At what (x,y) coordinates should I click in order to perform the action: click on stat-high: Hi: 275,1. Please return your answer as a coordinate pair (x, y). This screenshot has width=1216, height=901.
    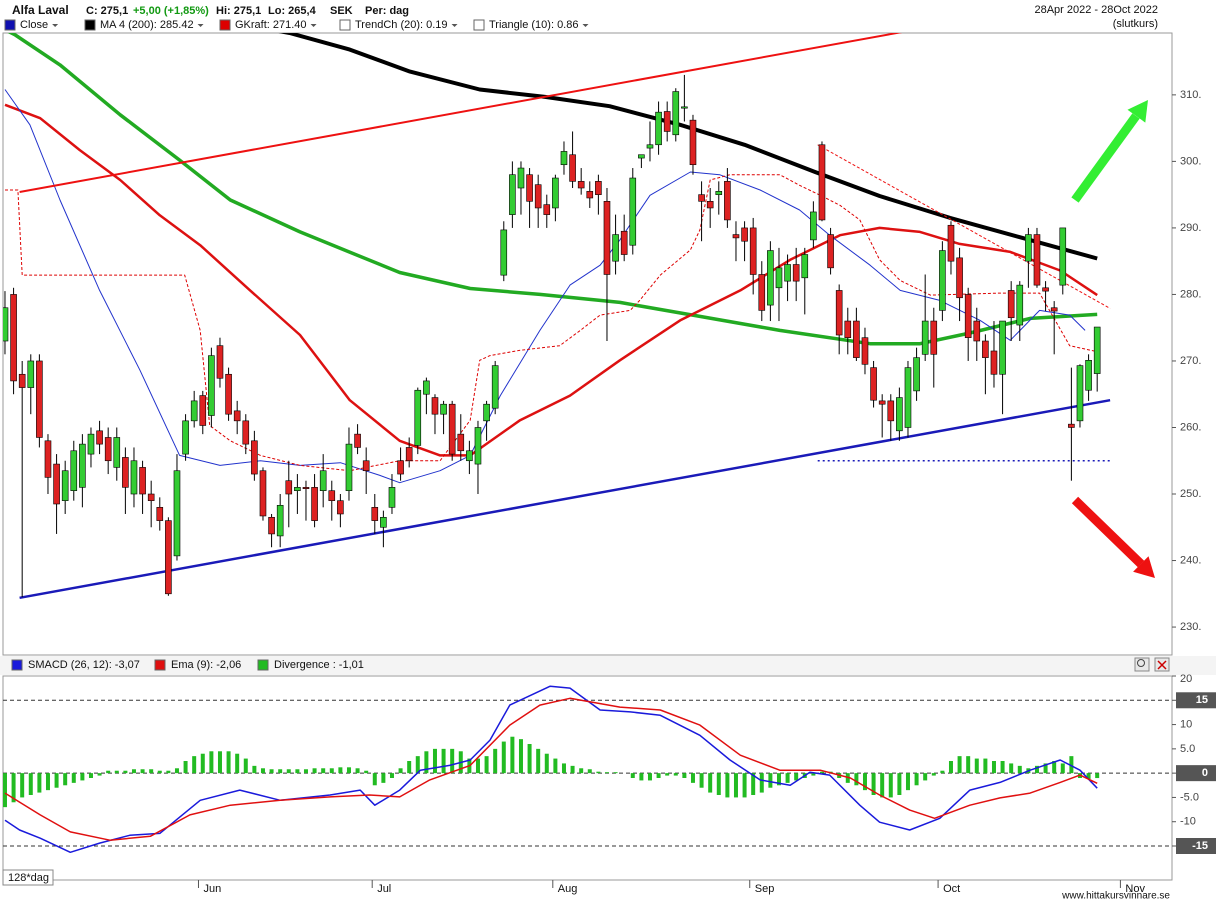
    Looking at the image, I should click on (238, 11).